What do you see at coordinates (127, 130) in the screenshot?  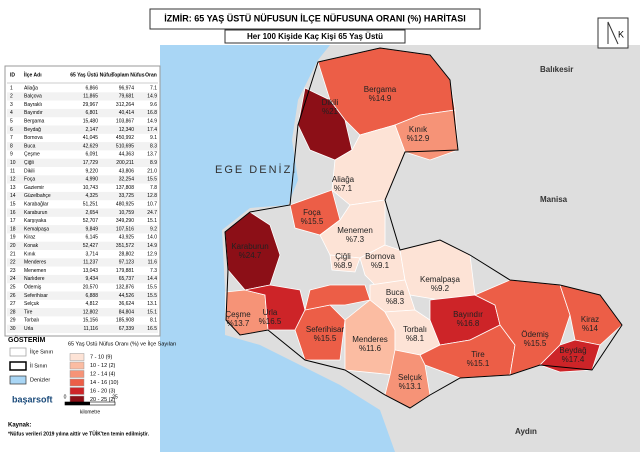 I see `table-cell: 12,340` at bounding box center [127, 130].